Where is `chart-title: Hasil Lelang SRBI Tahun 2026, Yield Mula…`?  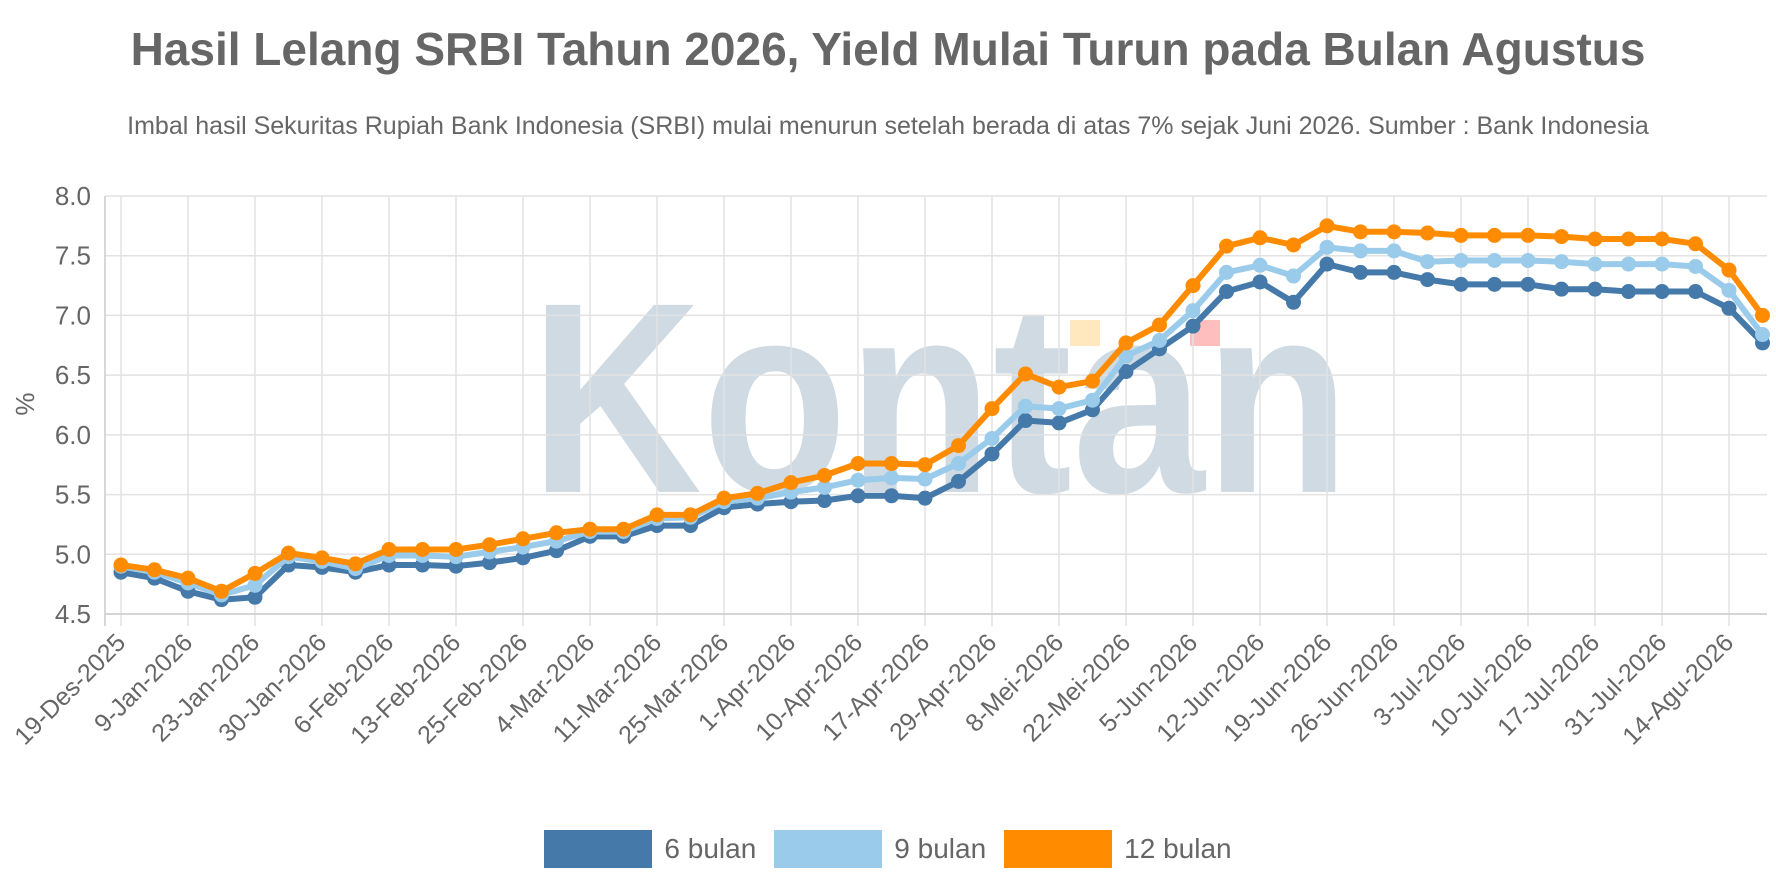 chart-title: Hasil Lelang SRBI Tahun 2026, Yield Mula… is located at coordinates (888, 49).